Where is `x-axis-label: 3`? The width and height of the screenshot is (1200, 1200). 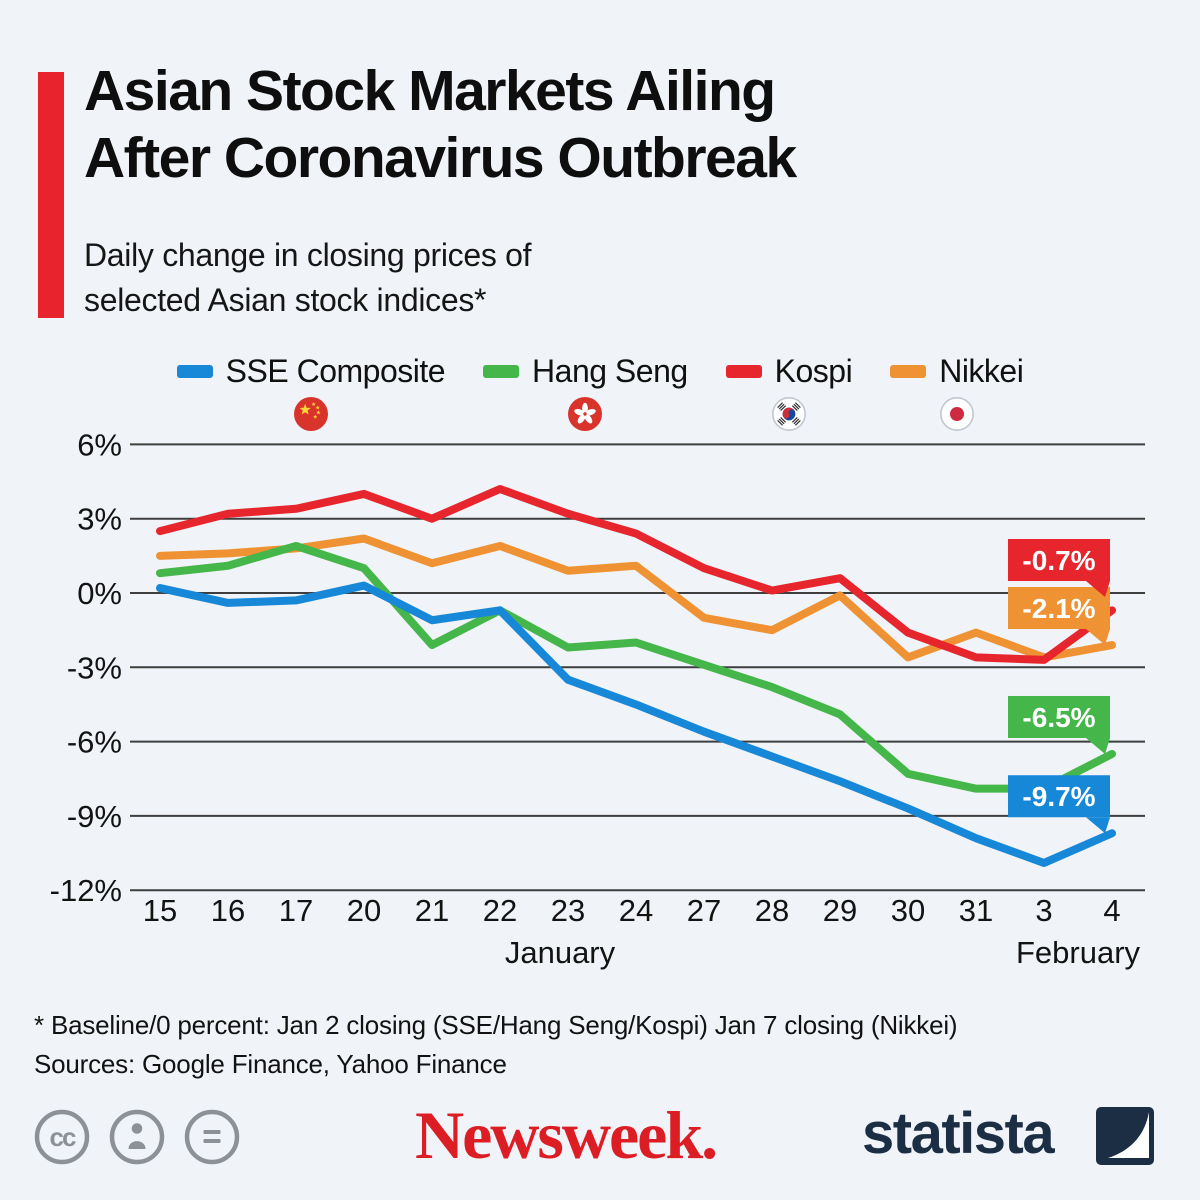 x-axis-label: 3 is located at coordinates (1043, 910).